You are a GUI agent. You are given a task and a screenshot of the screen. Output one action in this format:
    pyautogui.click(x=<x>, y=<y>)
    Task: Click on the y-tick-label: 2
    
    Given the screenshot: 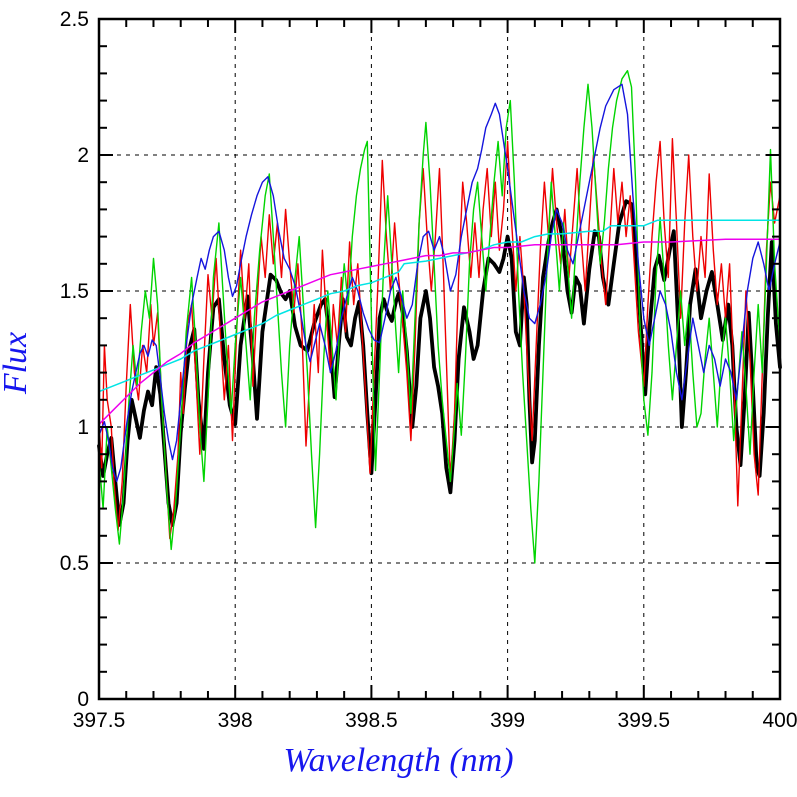 What is the action you would take?
    pyautogui.click(x=83, y=155)
    